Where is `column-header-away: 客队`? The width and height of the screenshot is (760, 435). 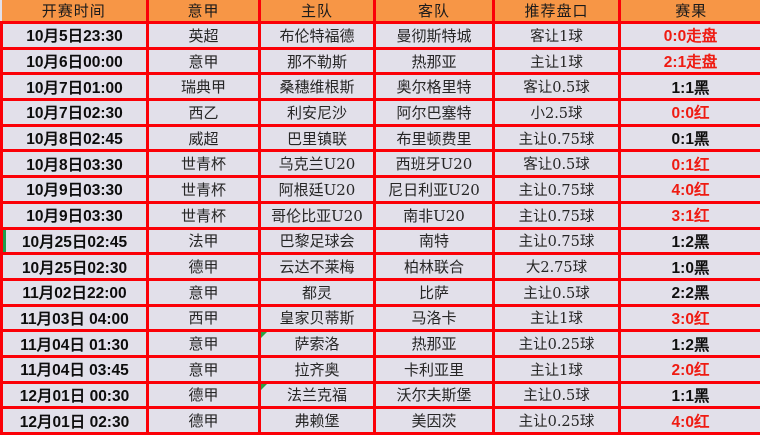 column-header-away: 客队 is located at coordinates (434, 12).